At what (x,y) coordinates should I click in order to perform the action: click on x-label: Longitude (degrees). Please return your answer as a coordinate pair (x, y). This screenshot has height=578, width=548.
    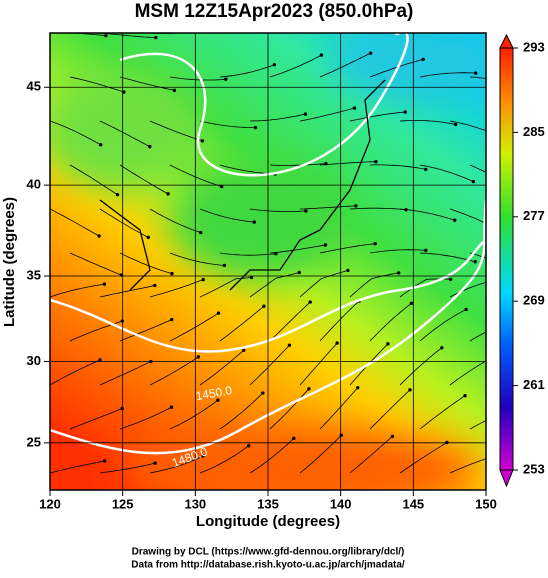
    Looking at the image, I should click on (268, 521).